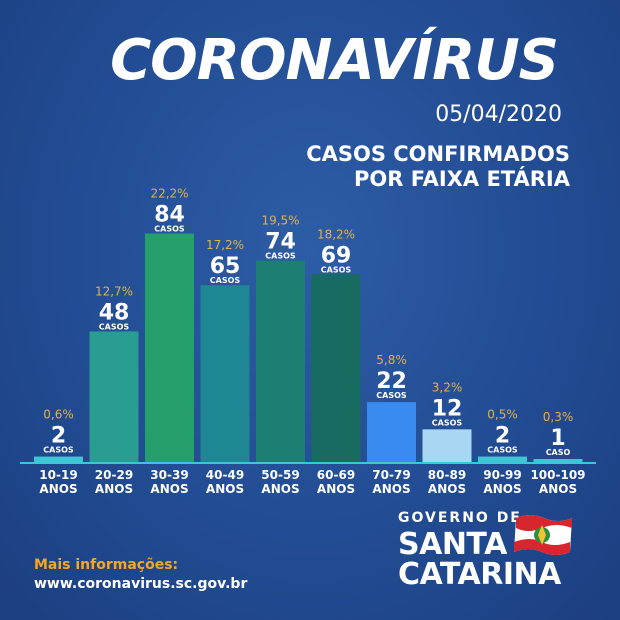 The height and width of the screenshot is (620, 620). What do you see at coordinates (391, 360) in the screenshot?
I see `bar-percent-label: 5,8%` at bounding box center [391, 360].